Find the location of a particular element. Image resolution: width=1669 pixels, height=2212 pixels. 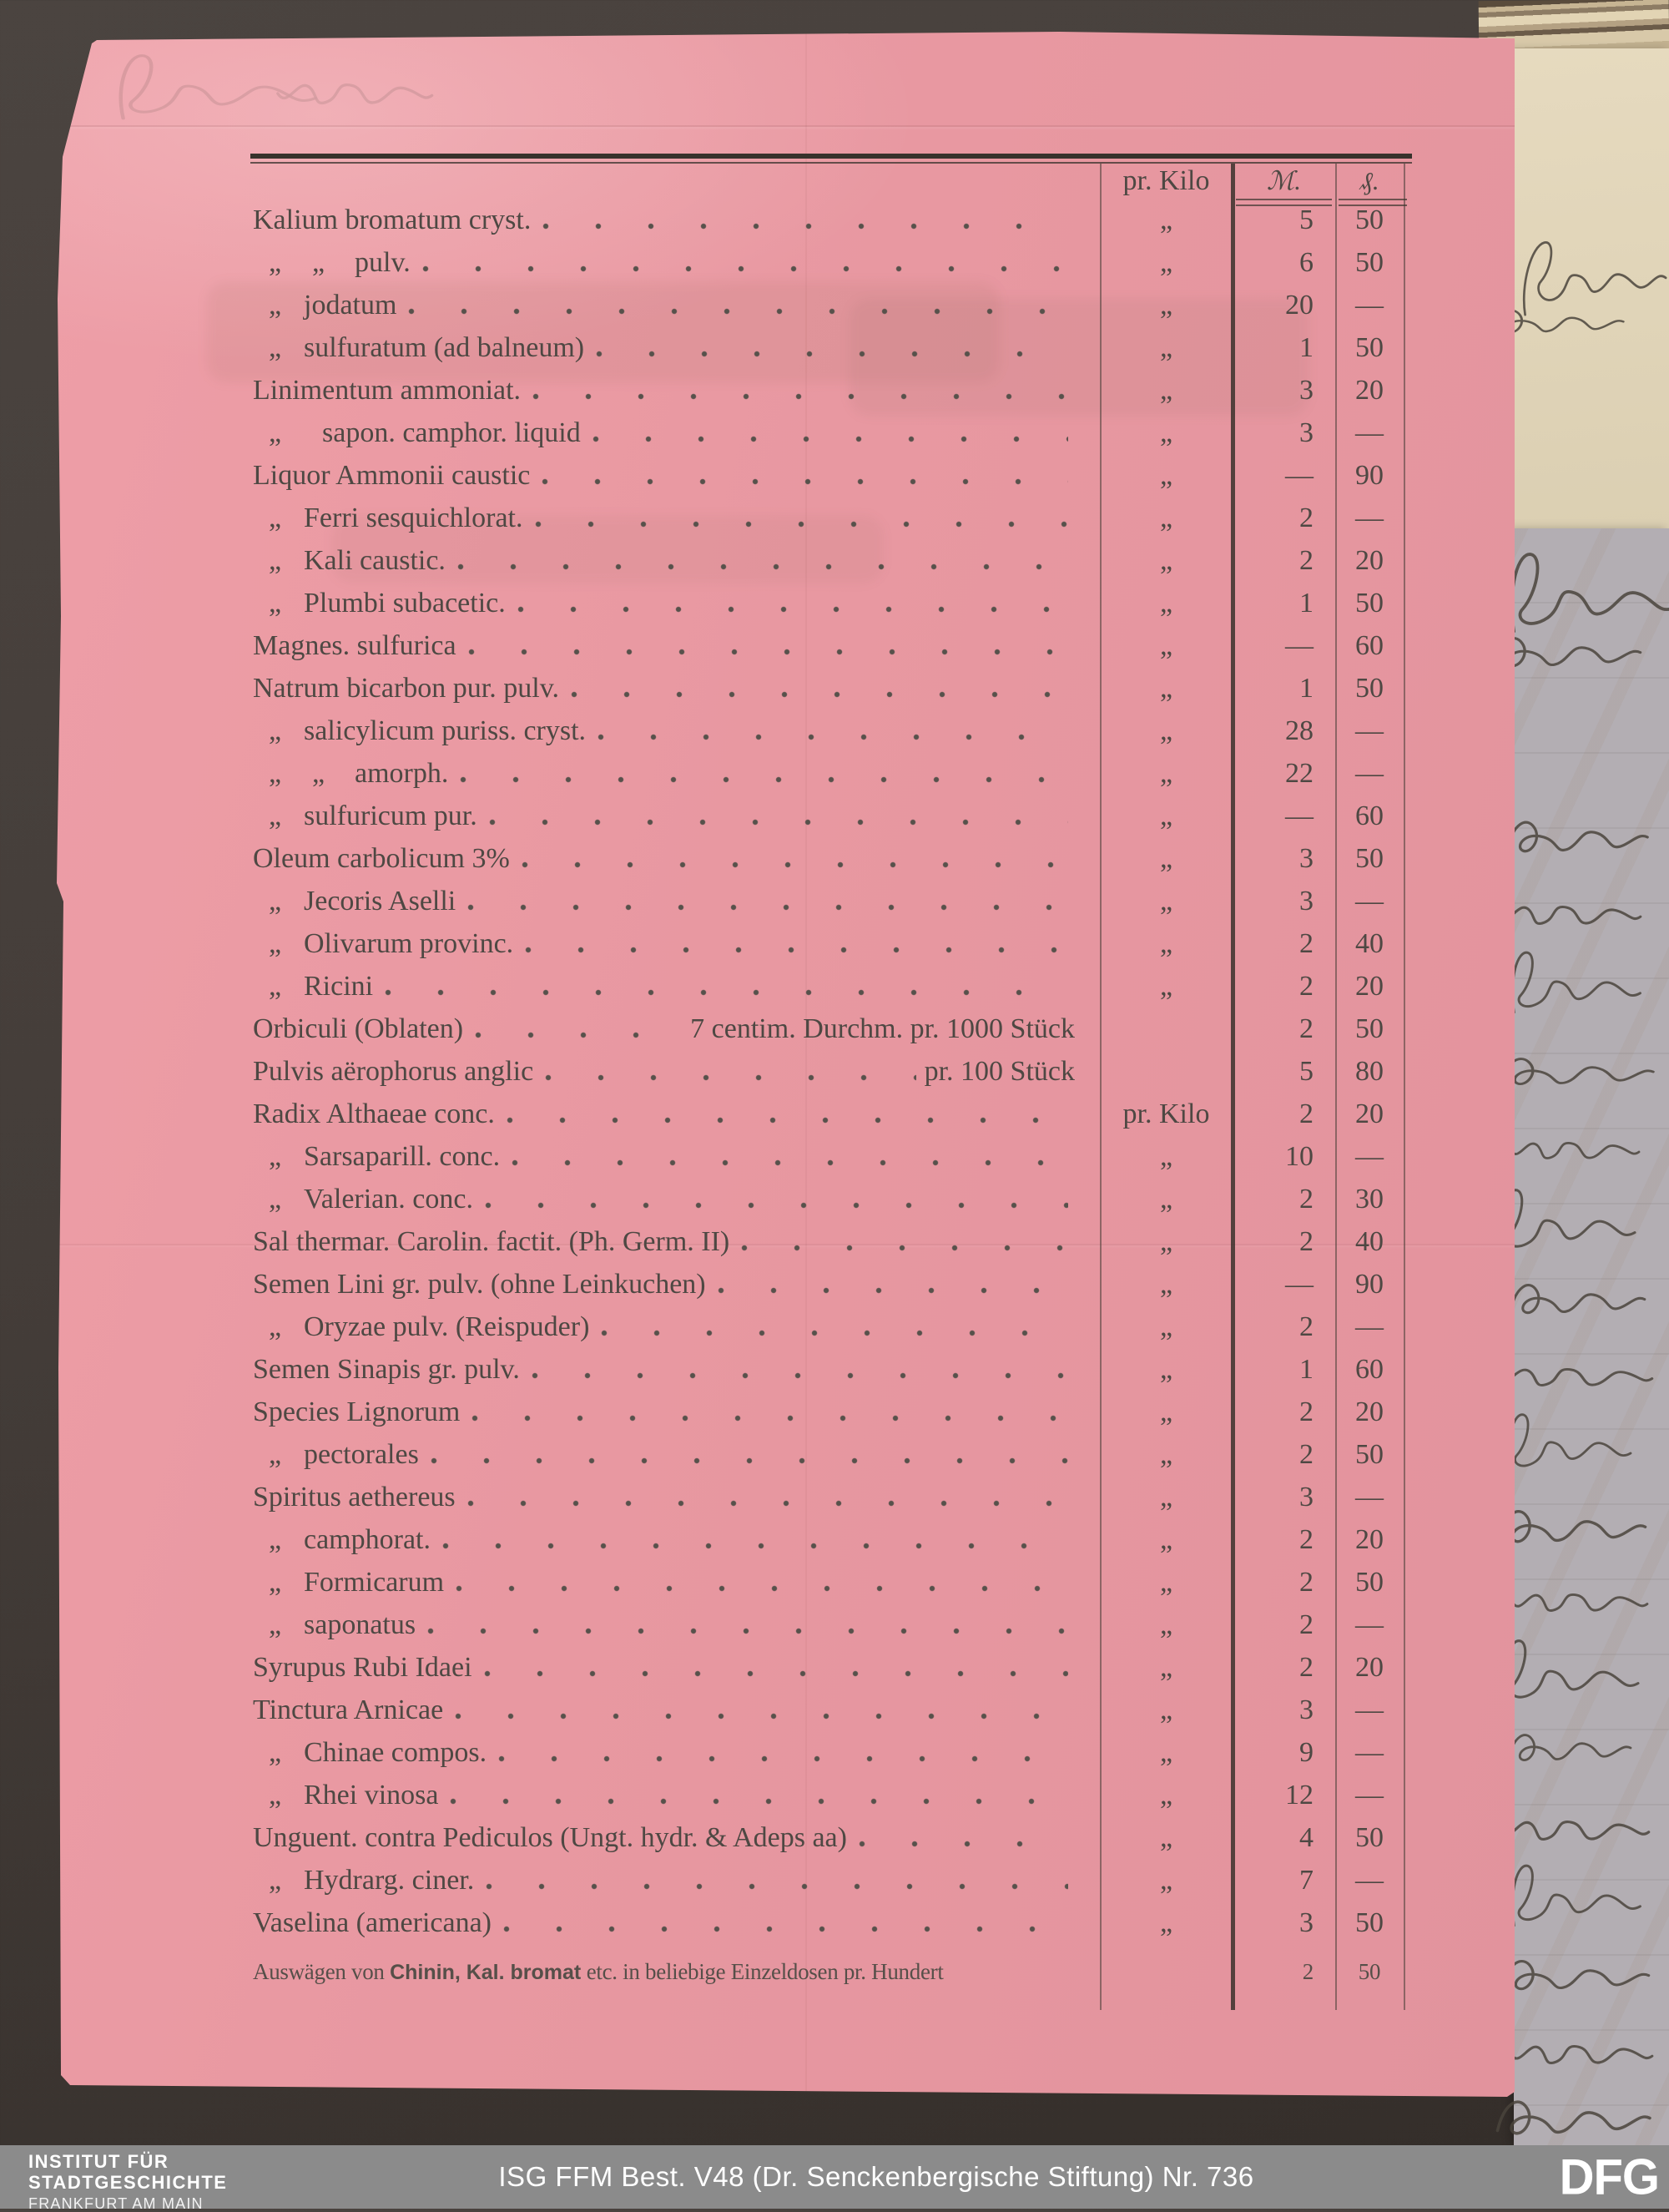

table-row: „ sulfuratum (ad balneum) „ 1 50 is located at coordinates (786, 347).